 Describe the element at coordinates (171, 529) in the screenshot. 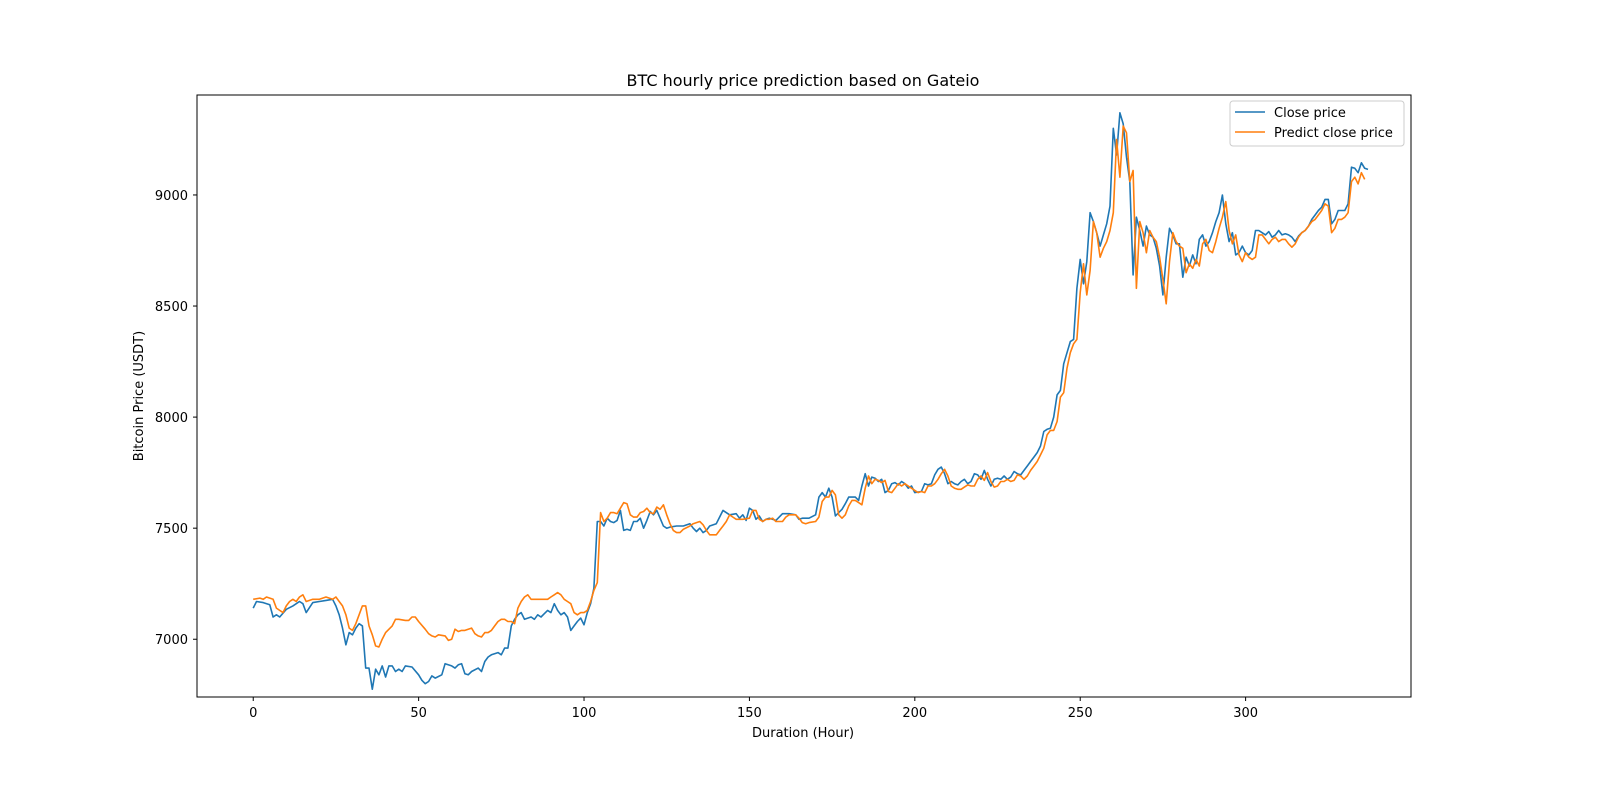

I see `y-tick-label: 7500` at that location.